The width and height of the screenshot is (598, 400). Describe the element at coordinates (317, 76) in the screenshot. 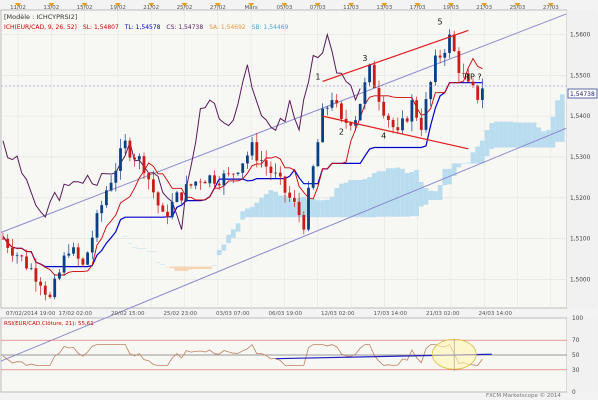

I see `wave-label: 1` at that location.